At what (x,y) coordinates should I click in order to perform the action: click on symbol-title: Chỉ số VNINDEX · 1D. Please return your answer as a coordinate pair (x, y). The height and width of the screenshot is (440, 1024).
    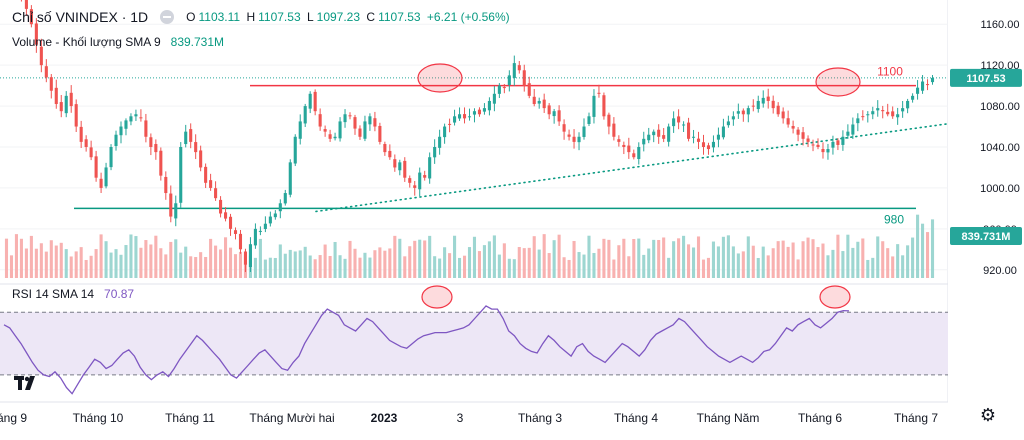
    Looking at the image, I should click on (80, 17).